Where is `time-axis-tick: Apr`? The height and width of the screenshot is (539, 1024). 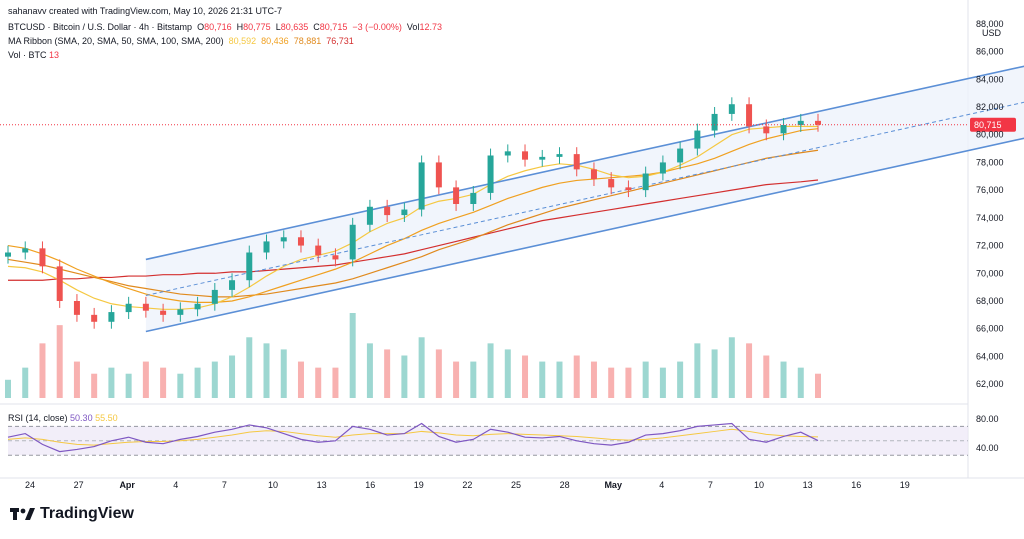 time-axis-tick: Apr is located at coordinates (127, 485).